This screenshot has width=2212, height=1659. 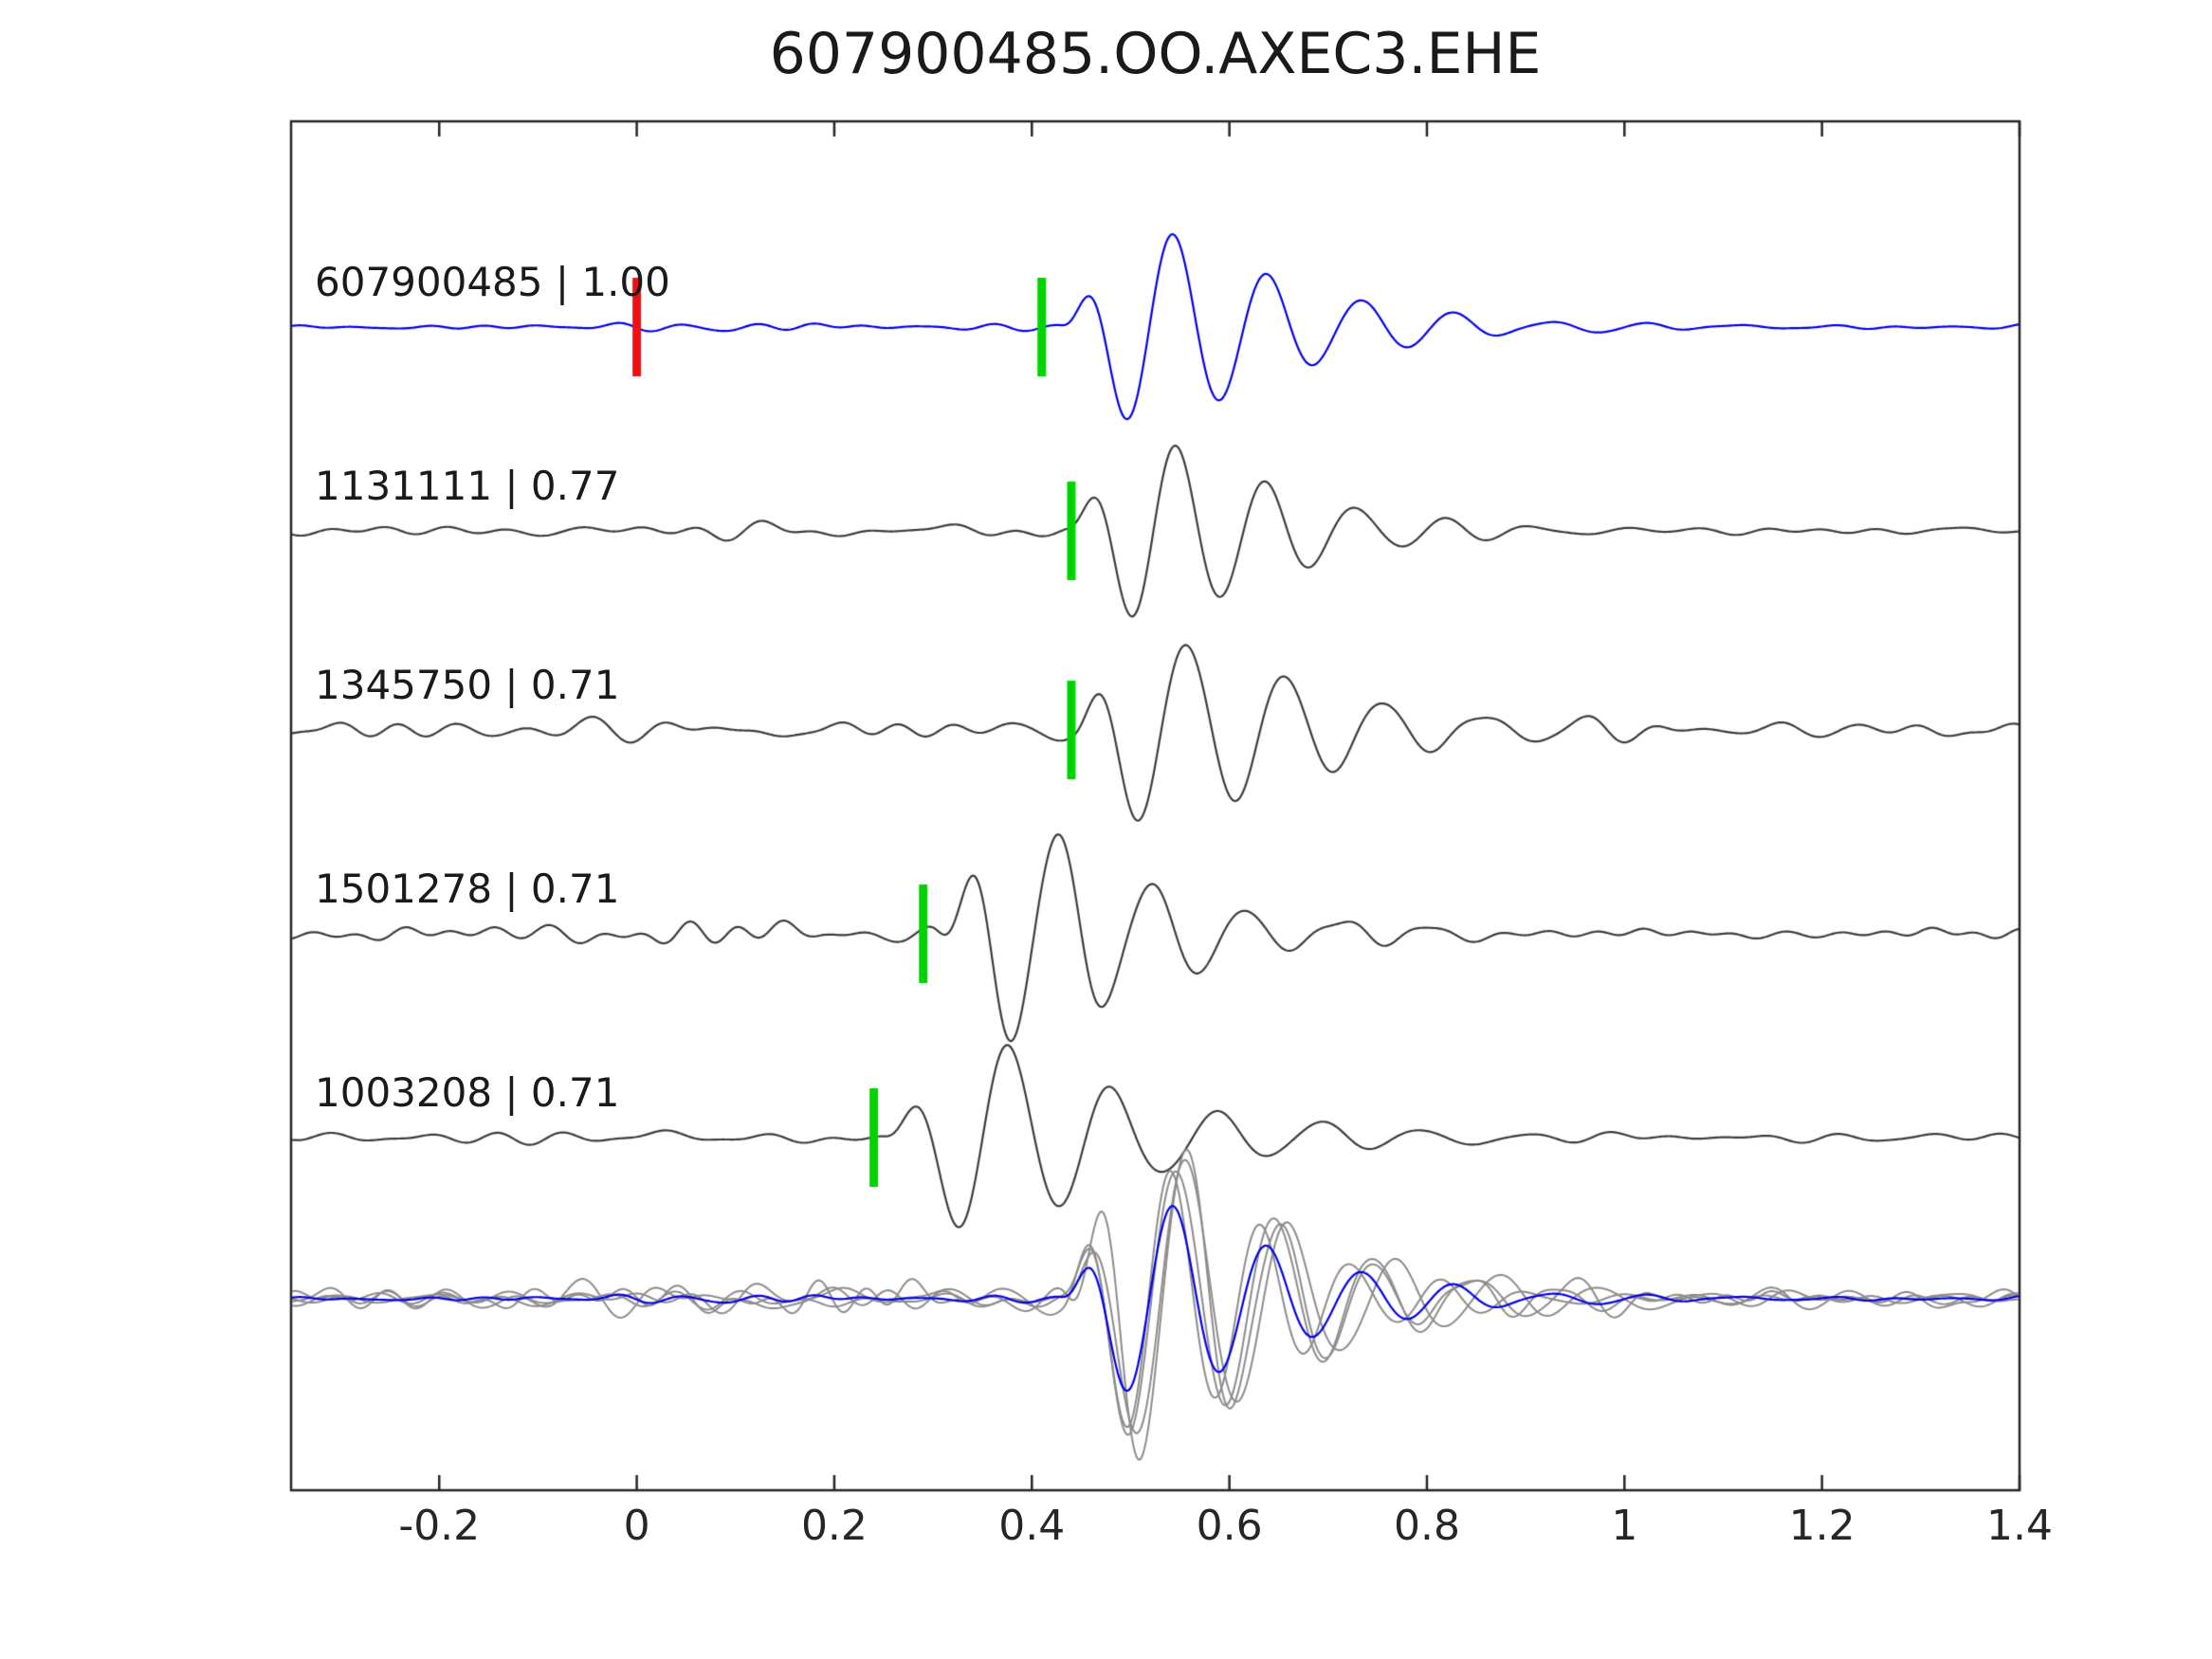 What do you see at coordinates (1426, 1526) in the screenshot?
I see `x-tick-label: 0.8` at bounding box center [1426, 1526].